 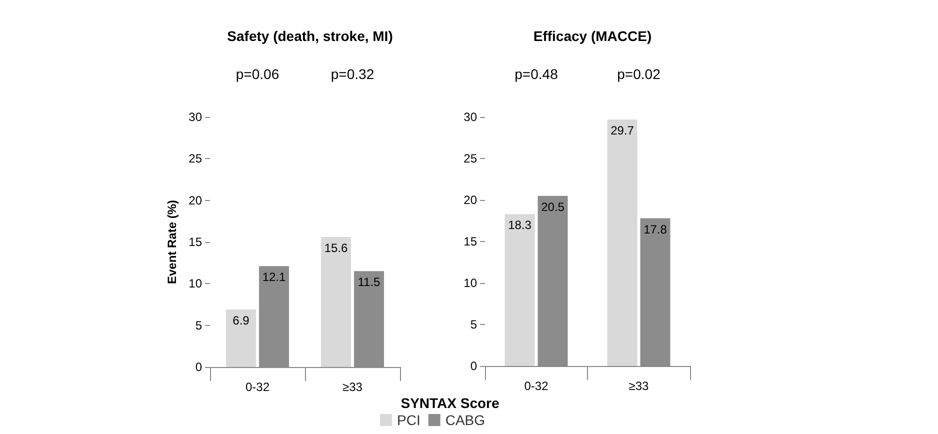 What do you see at coordinates (408, 420) in the screenshot?
I see `legend-label: PCI` at bounding box center [408, 420].